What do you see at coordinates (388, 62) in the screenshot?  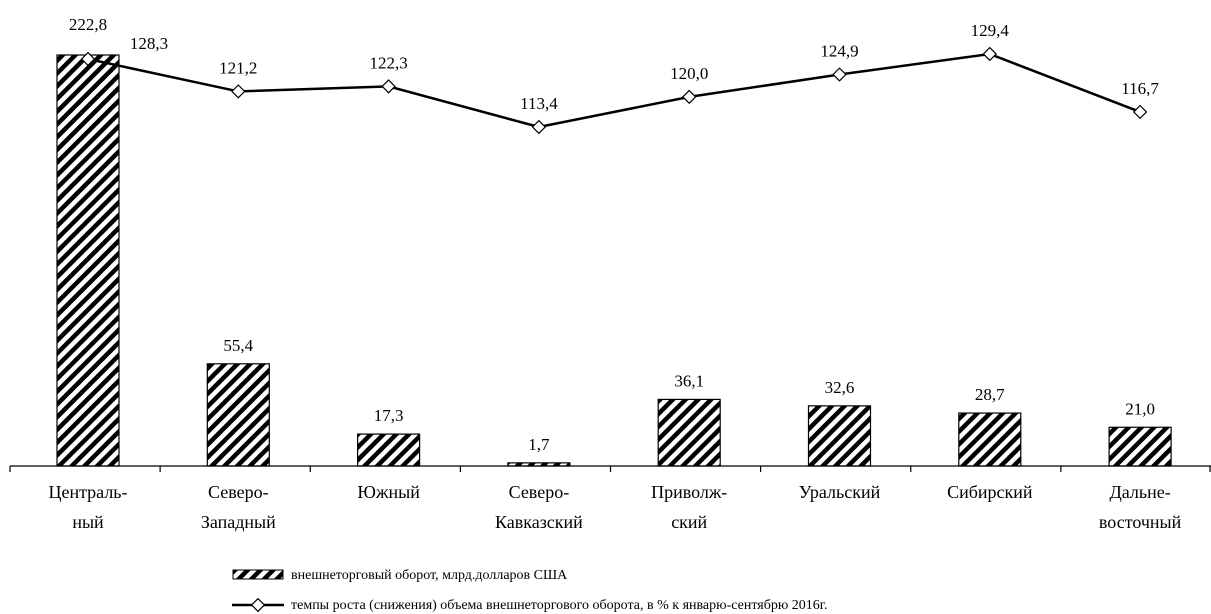 I see `line-value-label: 122,3` at bounding box center [388, 62].